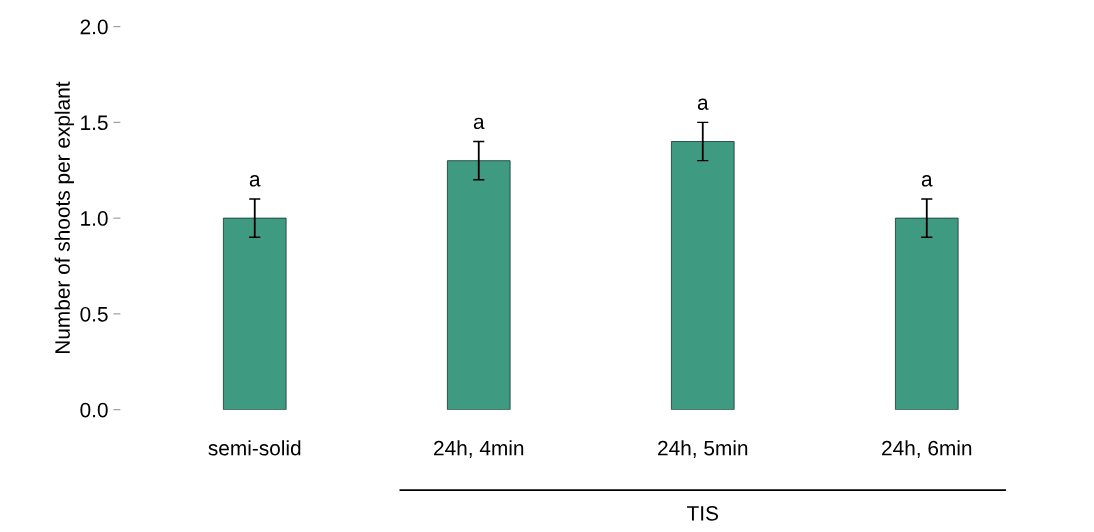 The width and height of the screenshot is (1094, 532). I want to click on y-tick-label: 2.0, so click(94, 27).